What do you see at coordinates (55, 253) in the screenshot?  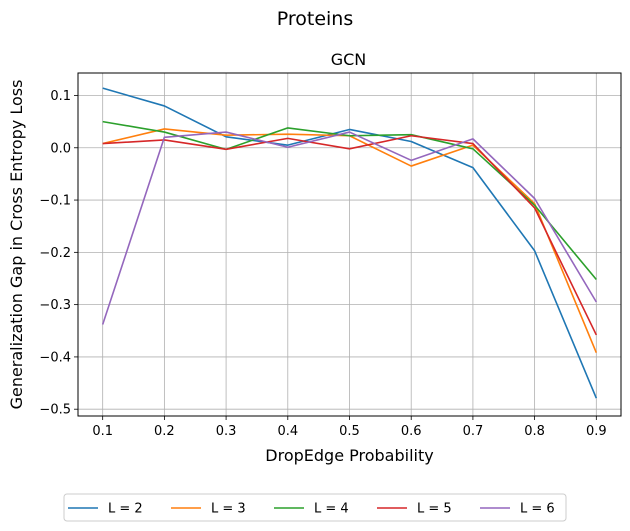 I see `y-tick-label: −0.2` at bounding box center [55, 253].